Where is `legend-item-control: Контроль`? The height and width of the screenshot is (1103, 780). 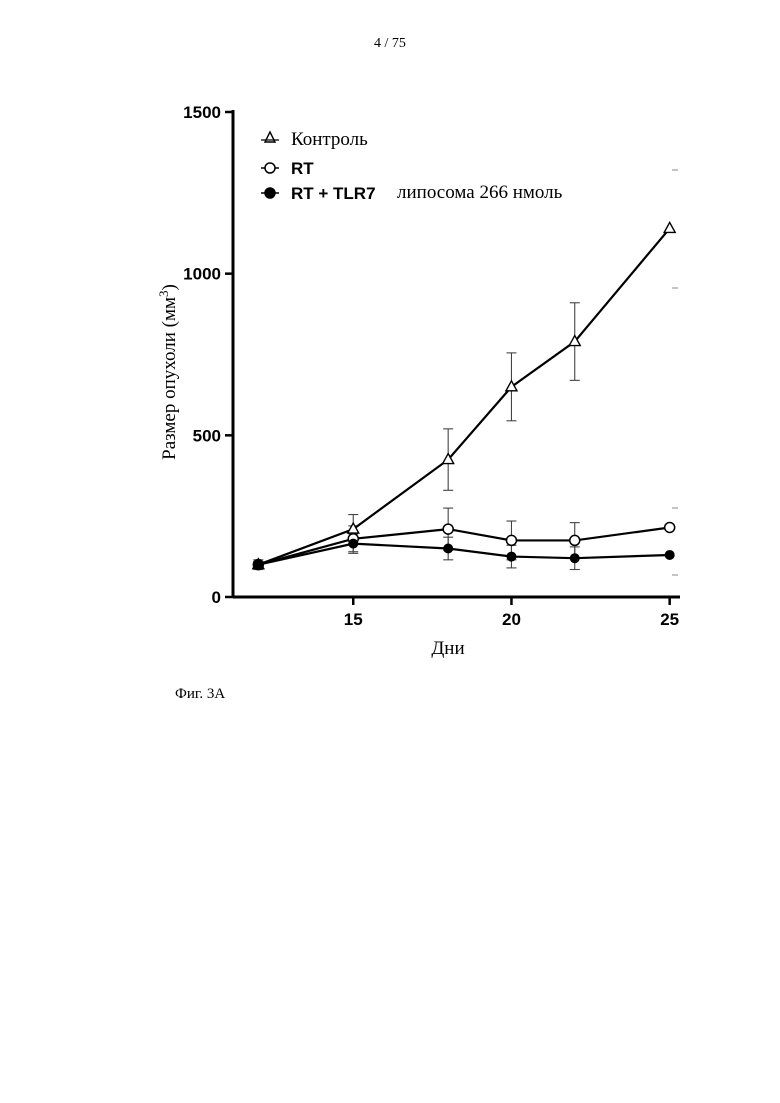
legend-item-control: Контроль is located at coordinates (314, 139).